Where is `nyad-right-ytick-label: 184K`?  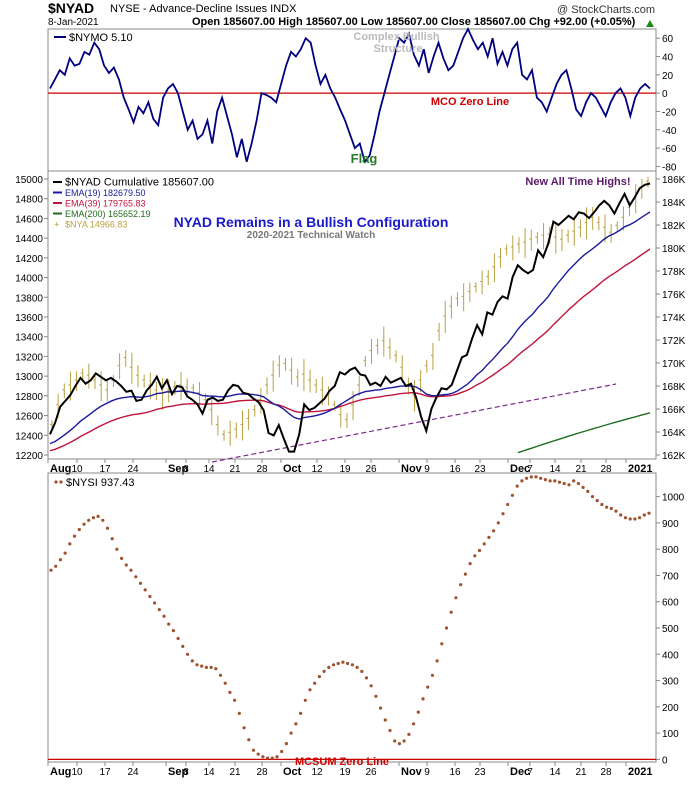
nyad-right-ytick-label: 184K is located at coordinates (674, 203).